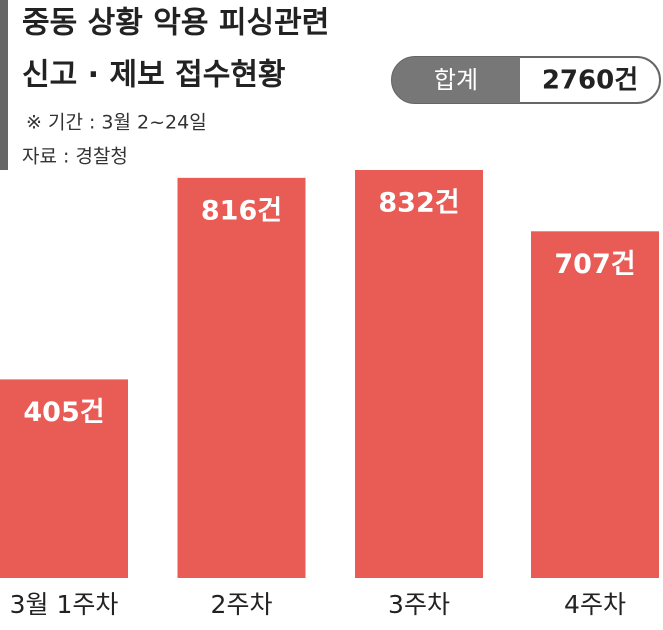 Image resolution: width=663 pixels, height=630 pixels. I want to click on value-label: 707건, so click(594, 264).